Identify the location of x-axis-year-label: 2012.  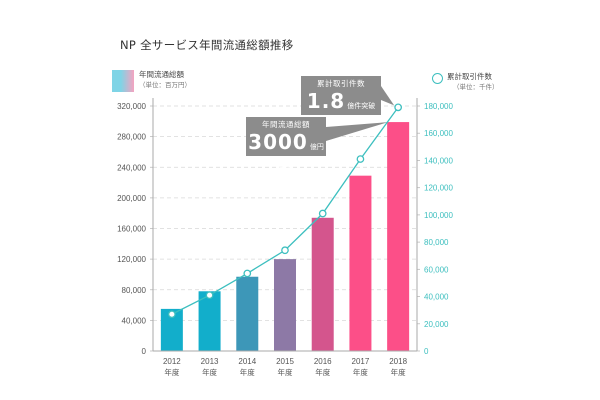
(172, 361).